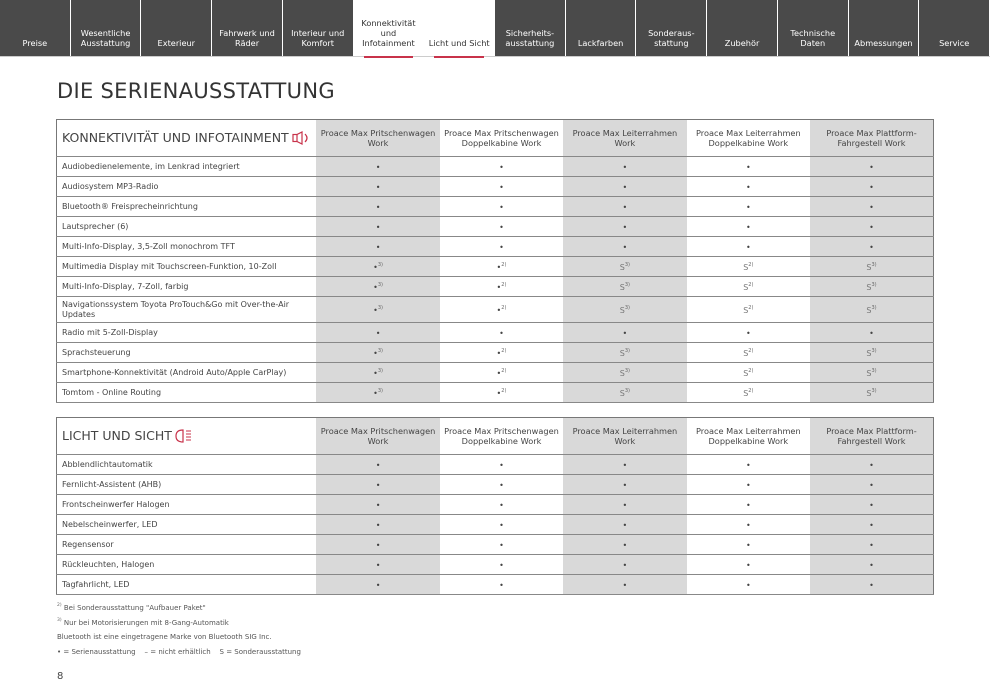  I want to click on nav-tab: Abmessungen, so click(884, 28).